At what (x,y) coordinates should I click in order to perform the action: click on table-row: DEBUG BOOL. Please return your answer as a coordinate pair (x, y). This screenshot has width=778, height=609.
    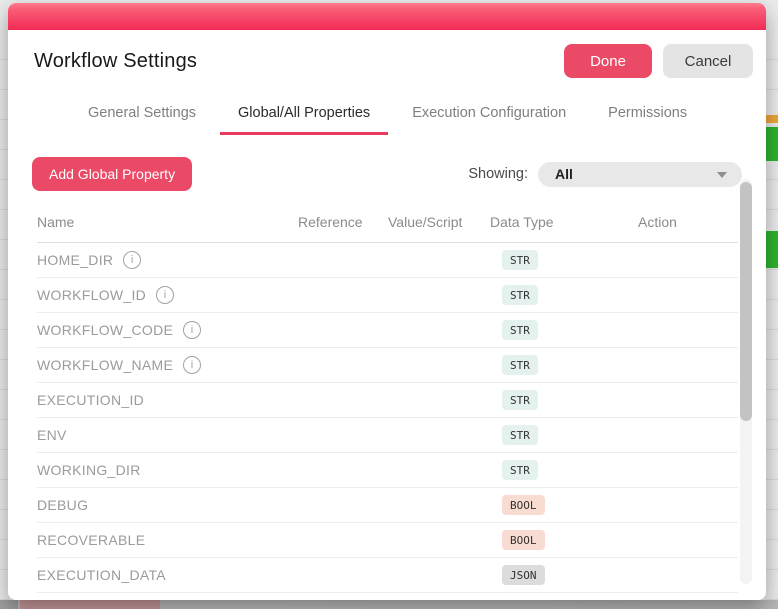
    Looking at the image, I should click on (387, 505).